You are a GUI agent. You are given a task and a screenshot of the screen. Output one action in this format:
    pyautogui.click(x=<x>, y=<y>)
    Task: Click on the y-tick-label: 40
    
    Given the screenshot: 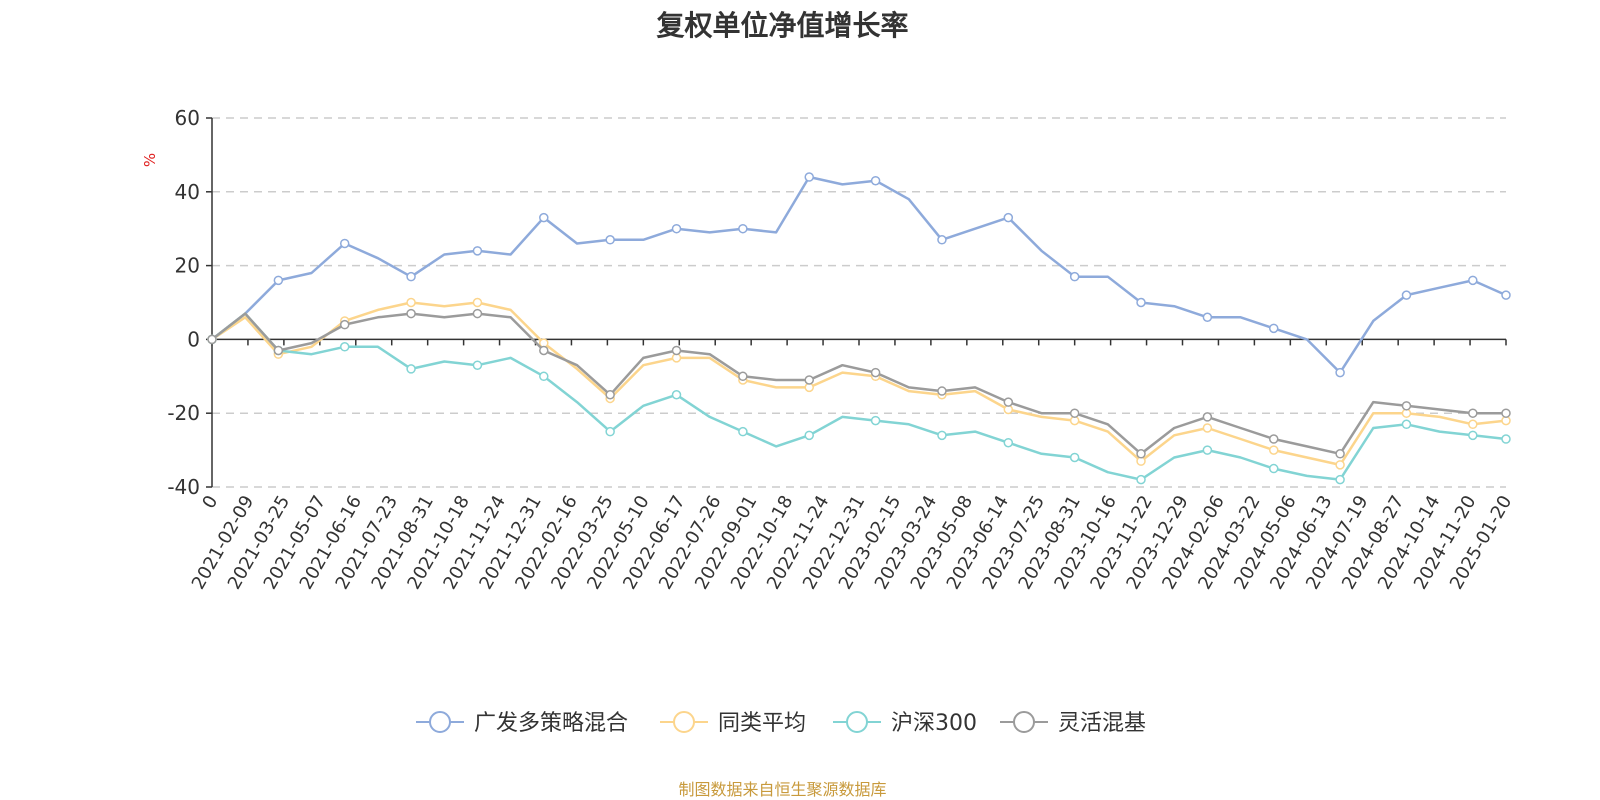 What is the action you would take?
    pyautogui.click(x=187, y=192)
    